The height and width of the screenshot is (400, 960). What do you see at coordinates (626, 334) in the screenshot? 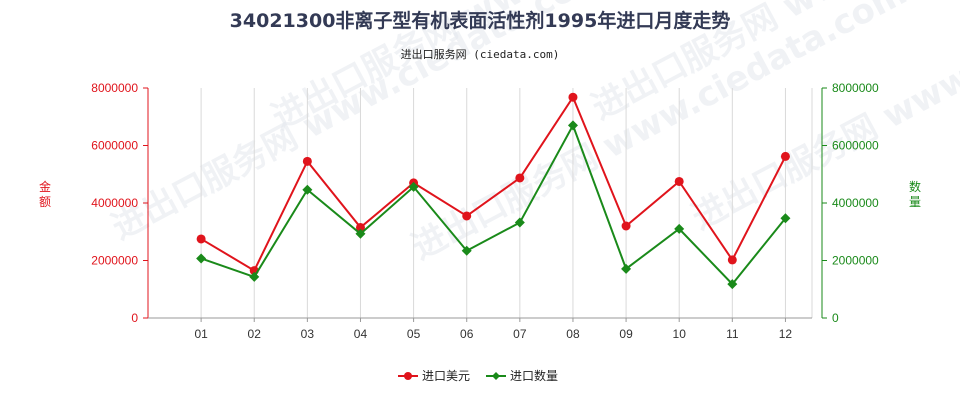
I see `x-tick-label: 09` at bounding box center [626, 334].